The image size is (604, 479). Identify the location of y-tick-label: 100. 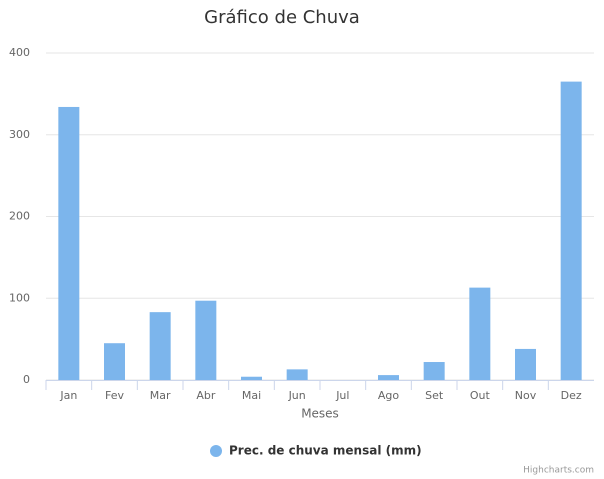
(19, 297).